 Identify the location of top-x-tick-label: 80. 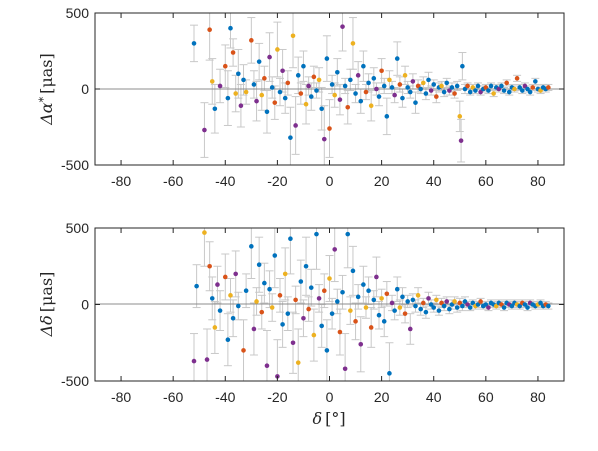
(538, 181).